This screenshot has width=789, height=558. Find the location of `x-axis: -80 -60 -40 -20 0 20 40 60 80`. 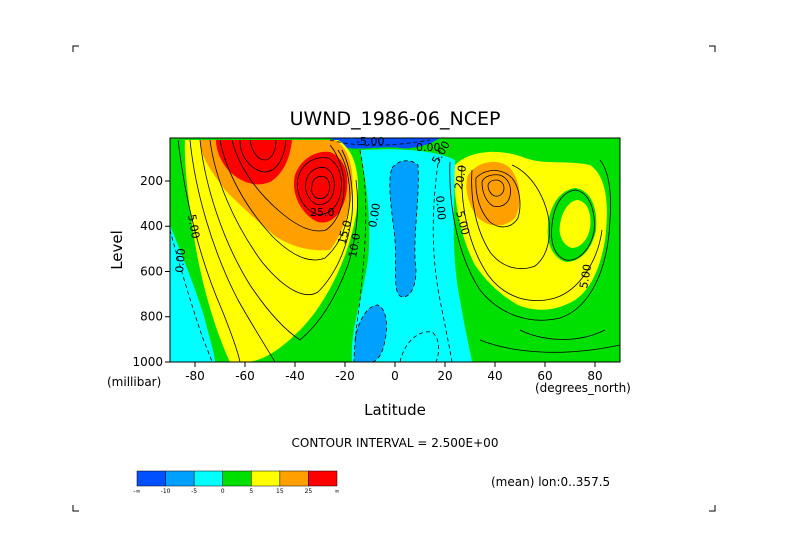

x-axis: -80 -60 -40 -20 0 20 40 60 80 is located at coordinates (394, 372).